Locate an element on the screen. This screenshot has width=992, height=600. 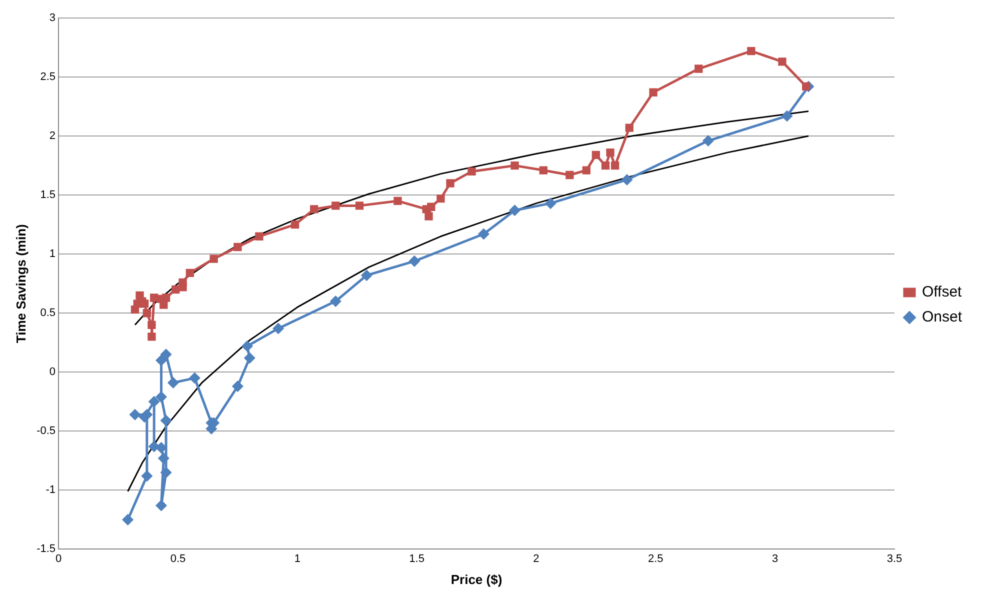
y-tick-label: 2 is located at coordinates (52, 136).